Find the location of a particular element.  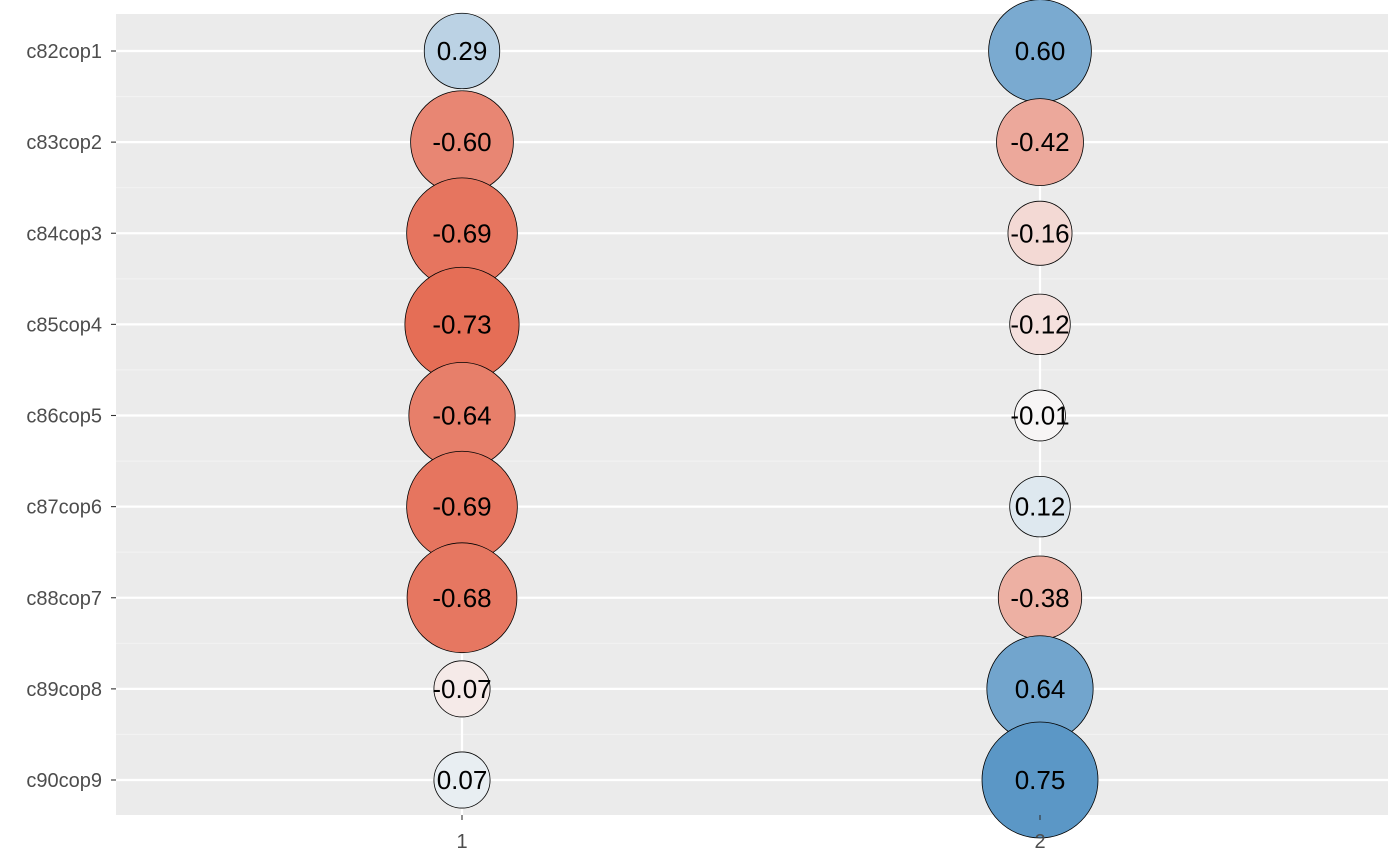

y-tick-label: c83cop2 is located at coordinates (64, 143).